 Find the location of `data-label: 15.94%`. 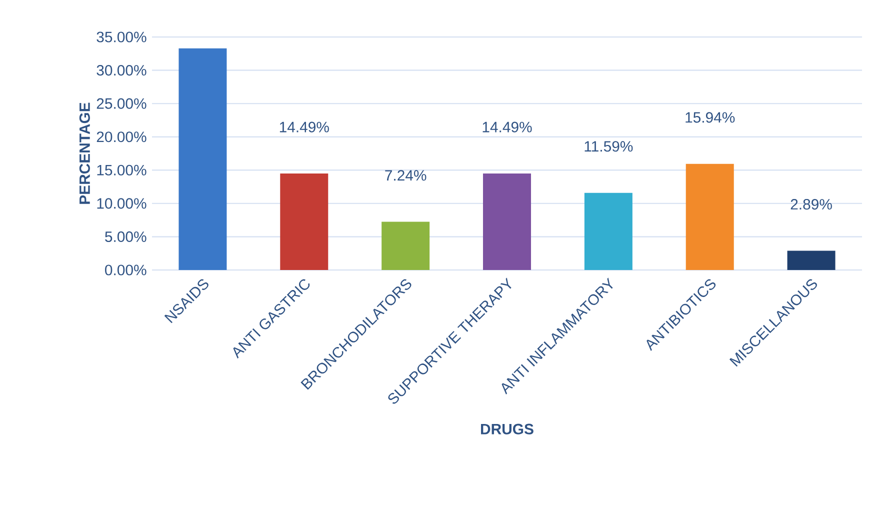

data-label: 15.94% is located at coordinates (710, 117).